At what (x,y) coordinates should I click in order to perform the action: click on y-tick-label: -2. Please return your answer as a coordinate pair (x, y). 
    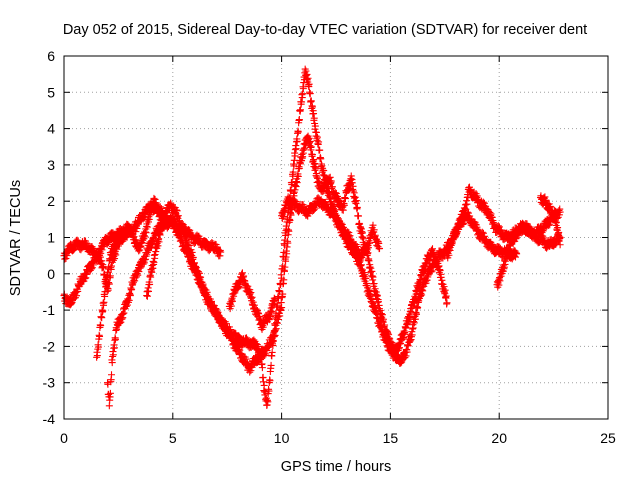
    Looking at the image, I should click on (49, 346).